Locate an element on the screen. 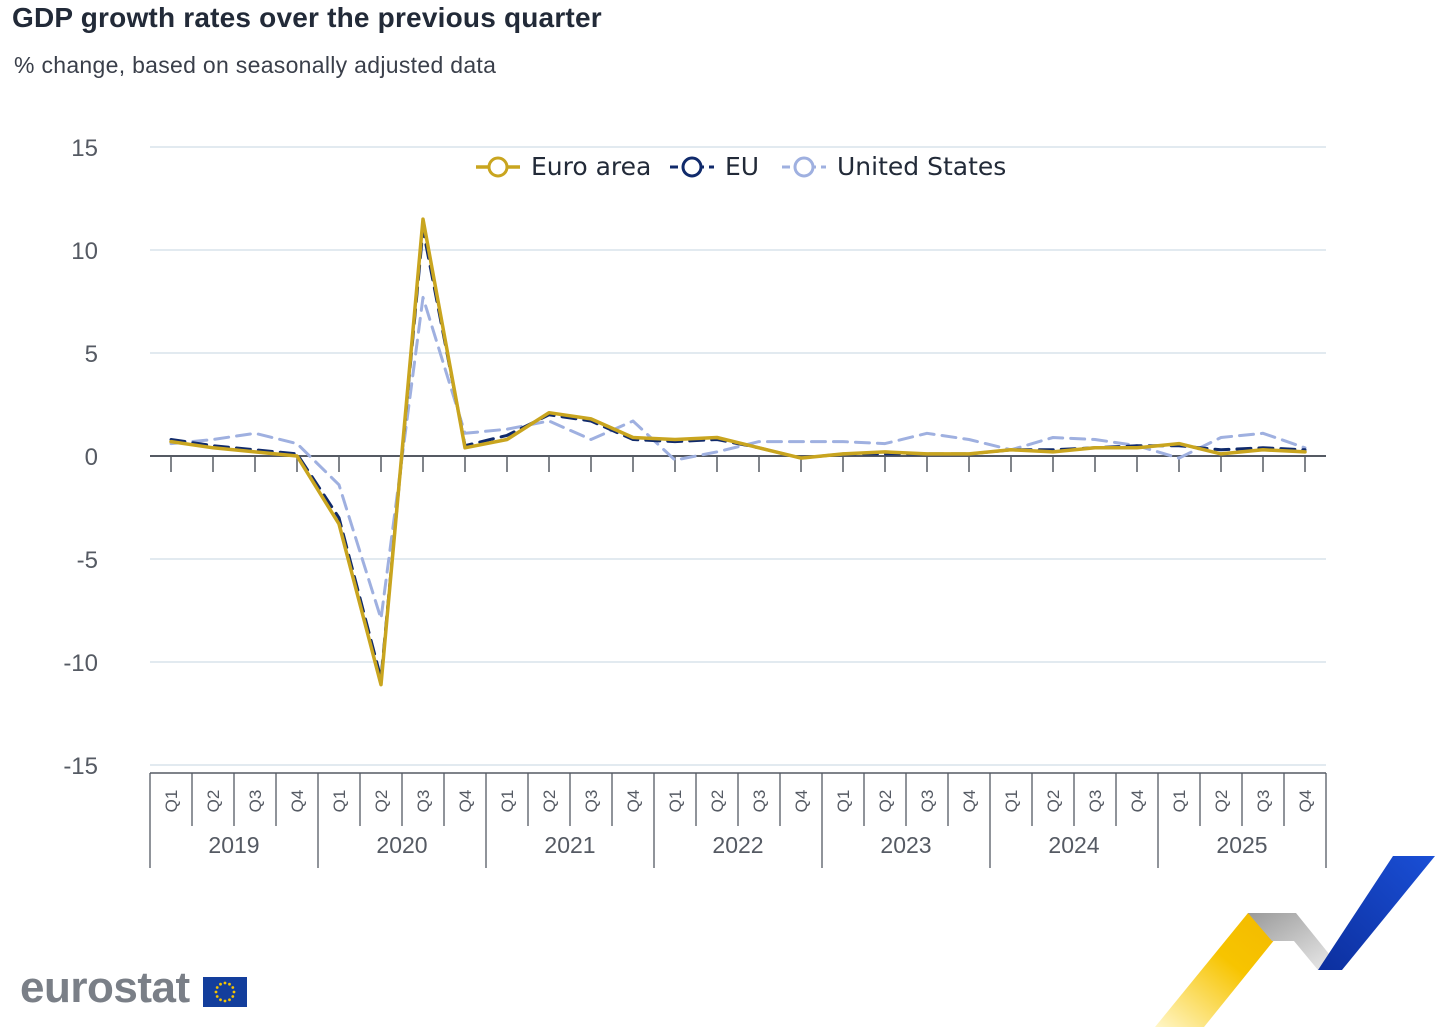 Image resolution: width=1456 pixels, height=1027 pixels. x-tick-year-label: 2019 is located at coordinates (233, 845).